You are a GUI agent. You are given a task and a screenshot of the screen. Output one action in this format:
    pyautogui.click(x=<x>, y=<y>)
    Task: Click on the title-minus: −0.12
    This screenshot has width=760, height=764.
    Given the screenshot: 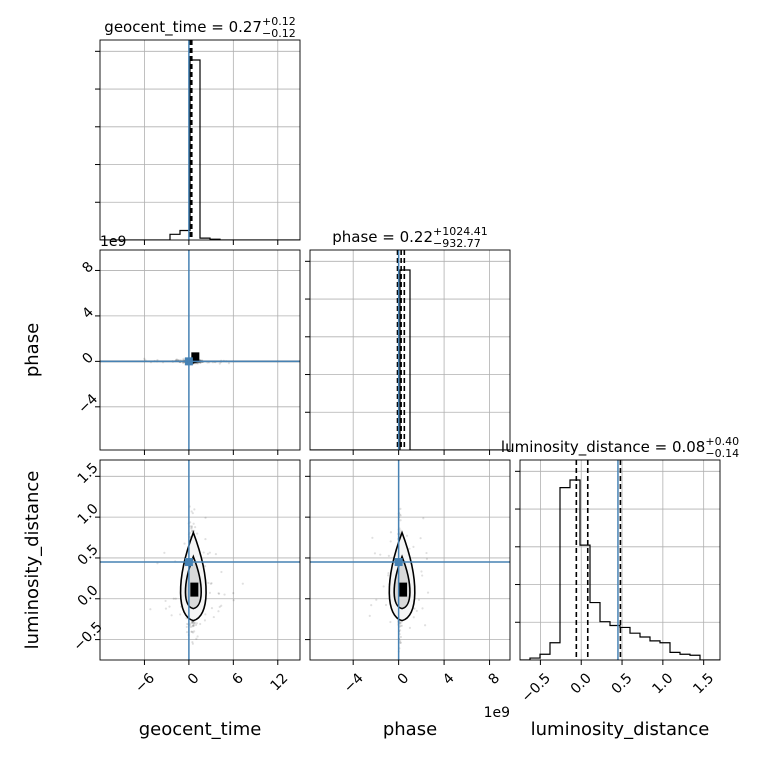 What is the action you would take?
    pyautogui.click(x=279, y=33)
    